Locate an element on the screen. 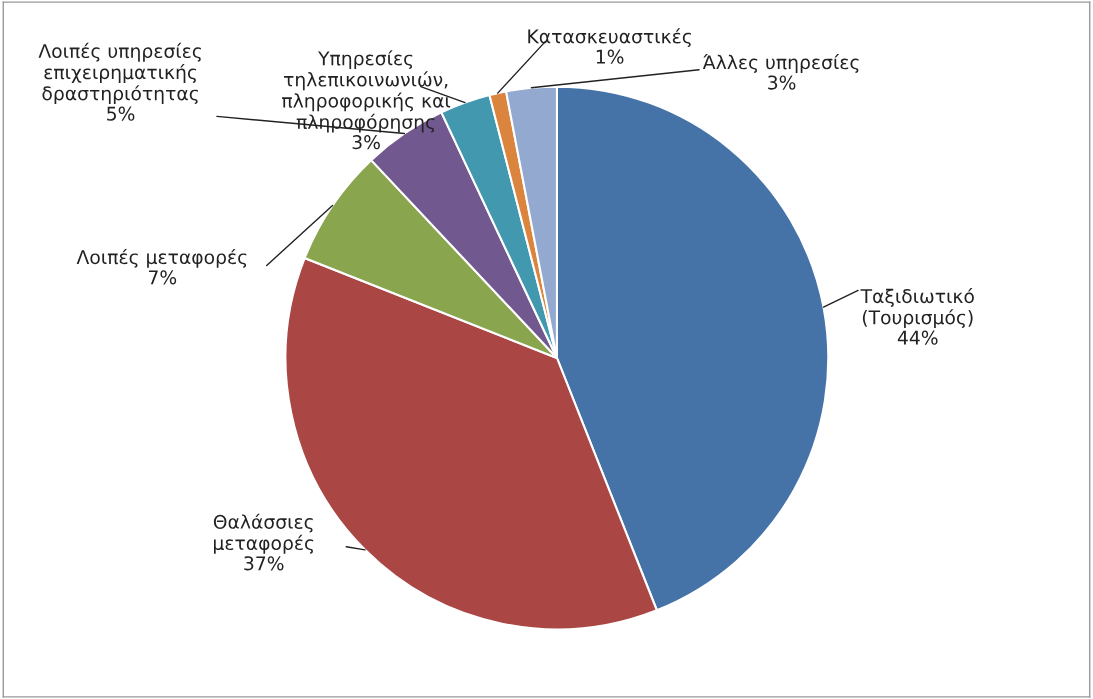 The width and height of the screenshot is (1093, 699). slice-label: Θαλάσσιες μεταφορές is located at coordinates (263, 533).